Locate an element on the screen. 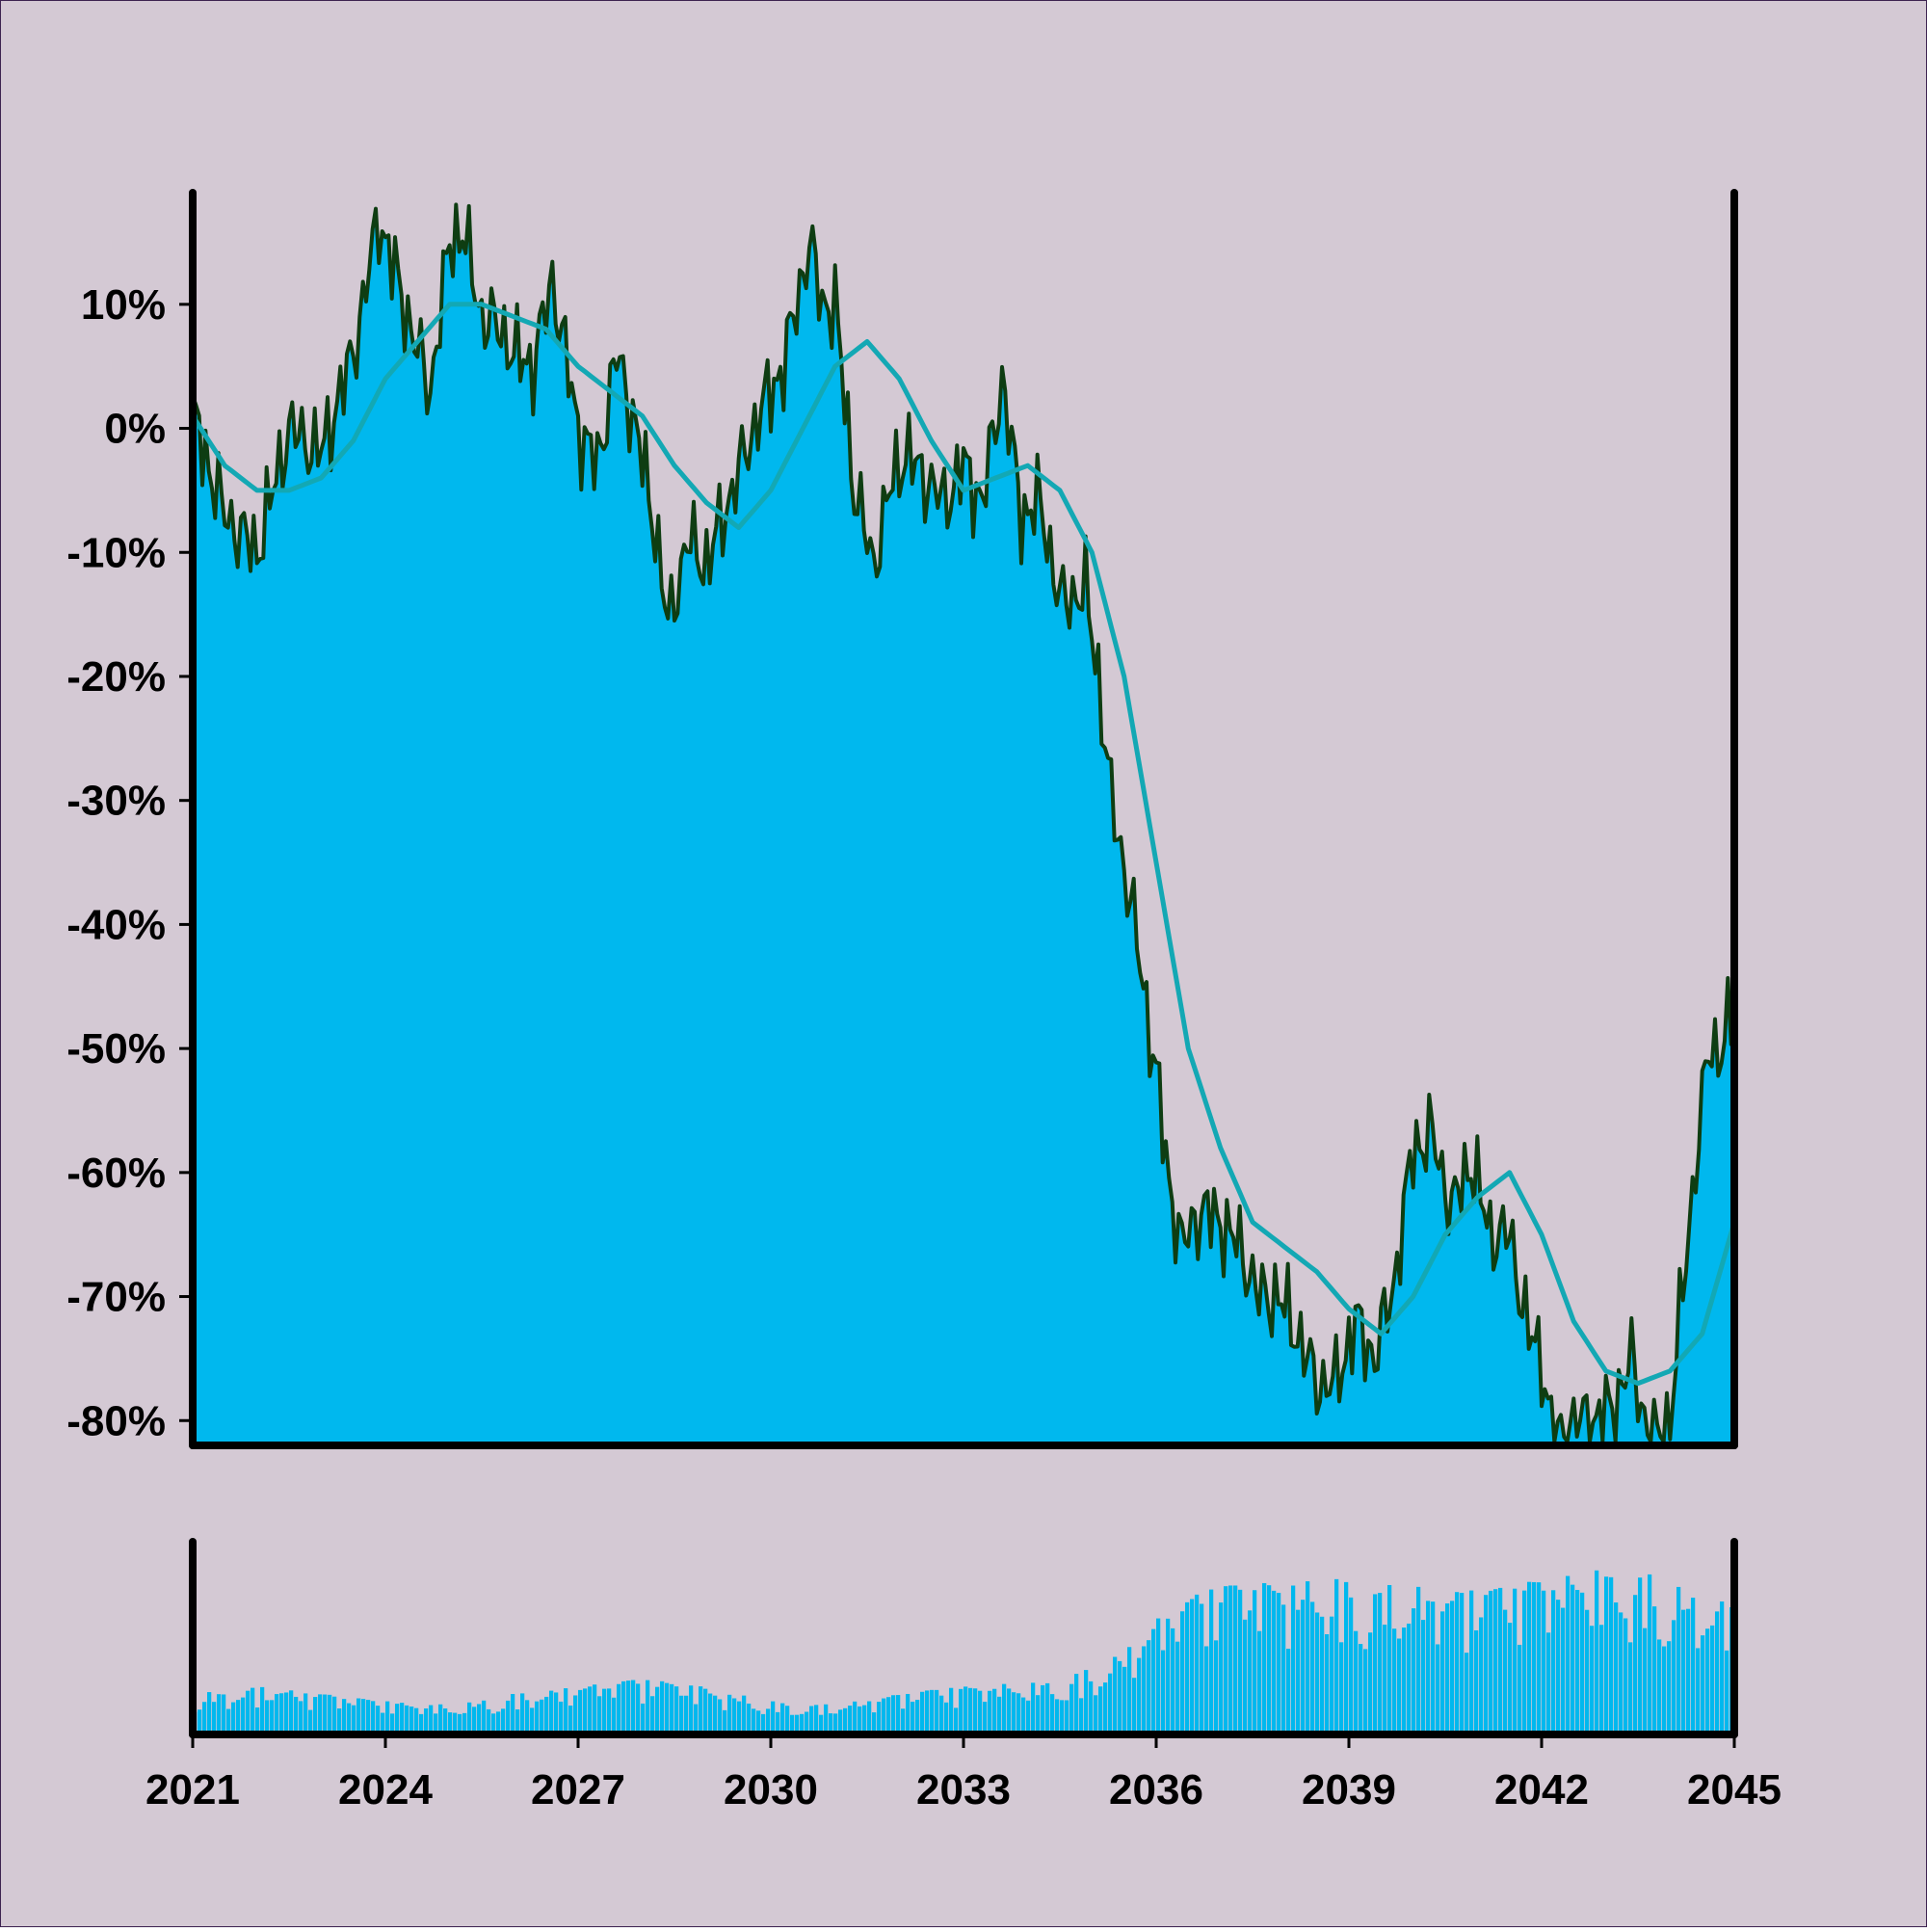 Image resolution: width=1927 pixels, height=1932 pixels. y-tick-label: 10% is located at coordinates (123, 305).